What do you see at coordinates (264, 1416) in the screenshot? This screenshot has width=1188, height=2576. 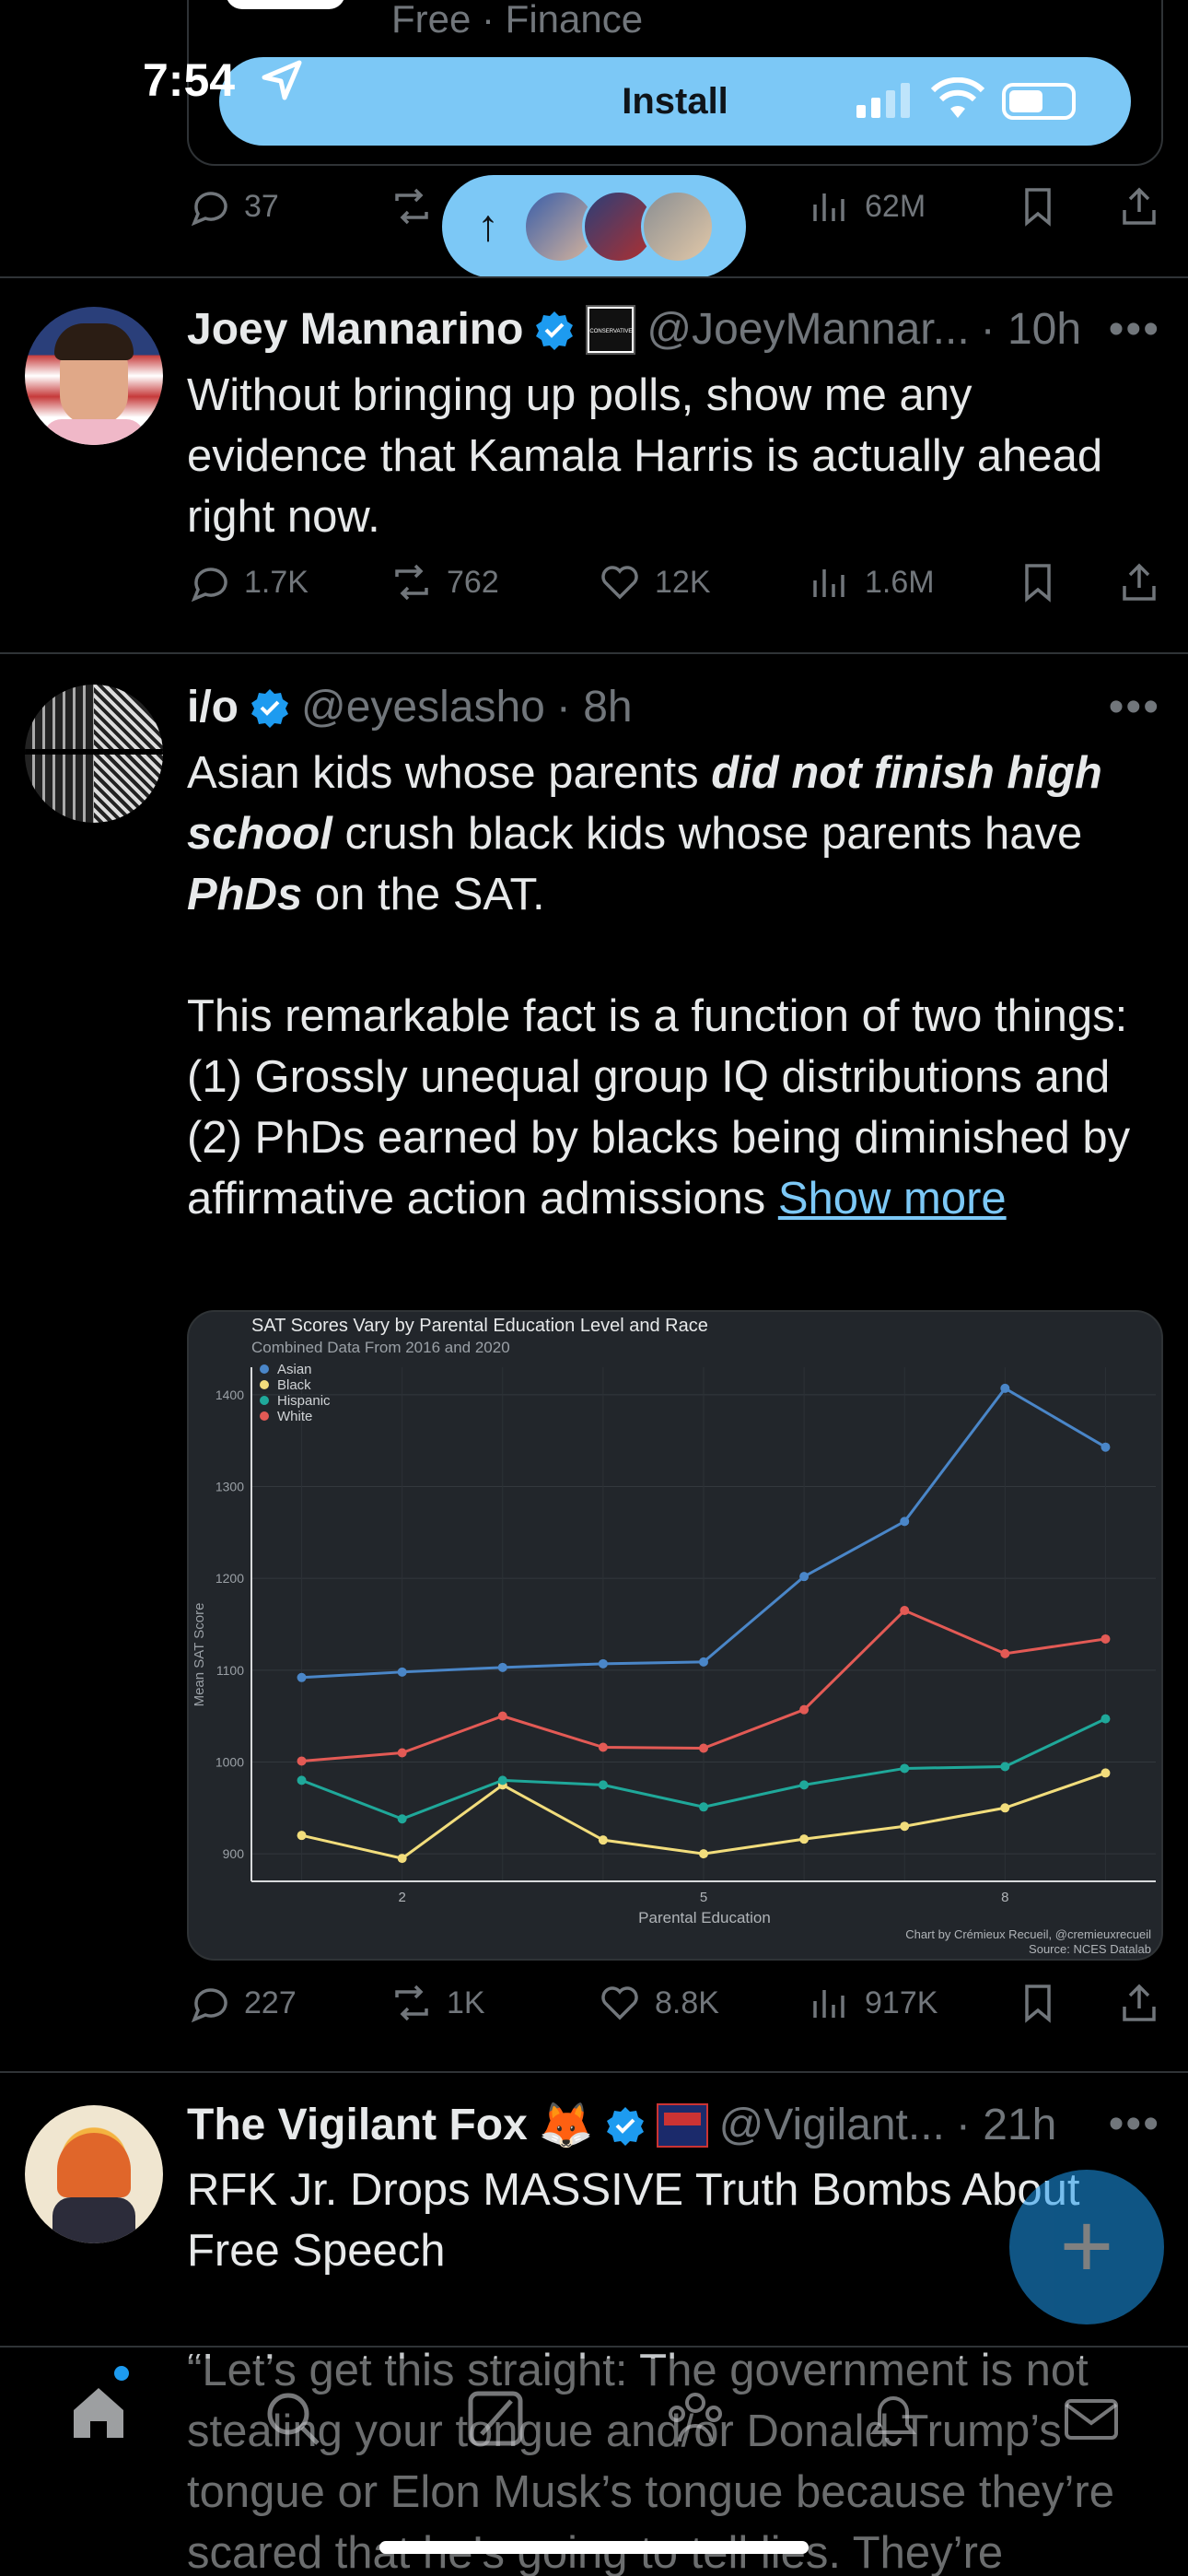 I see `legend-marker-white` at bounding box center [264, 1416].